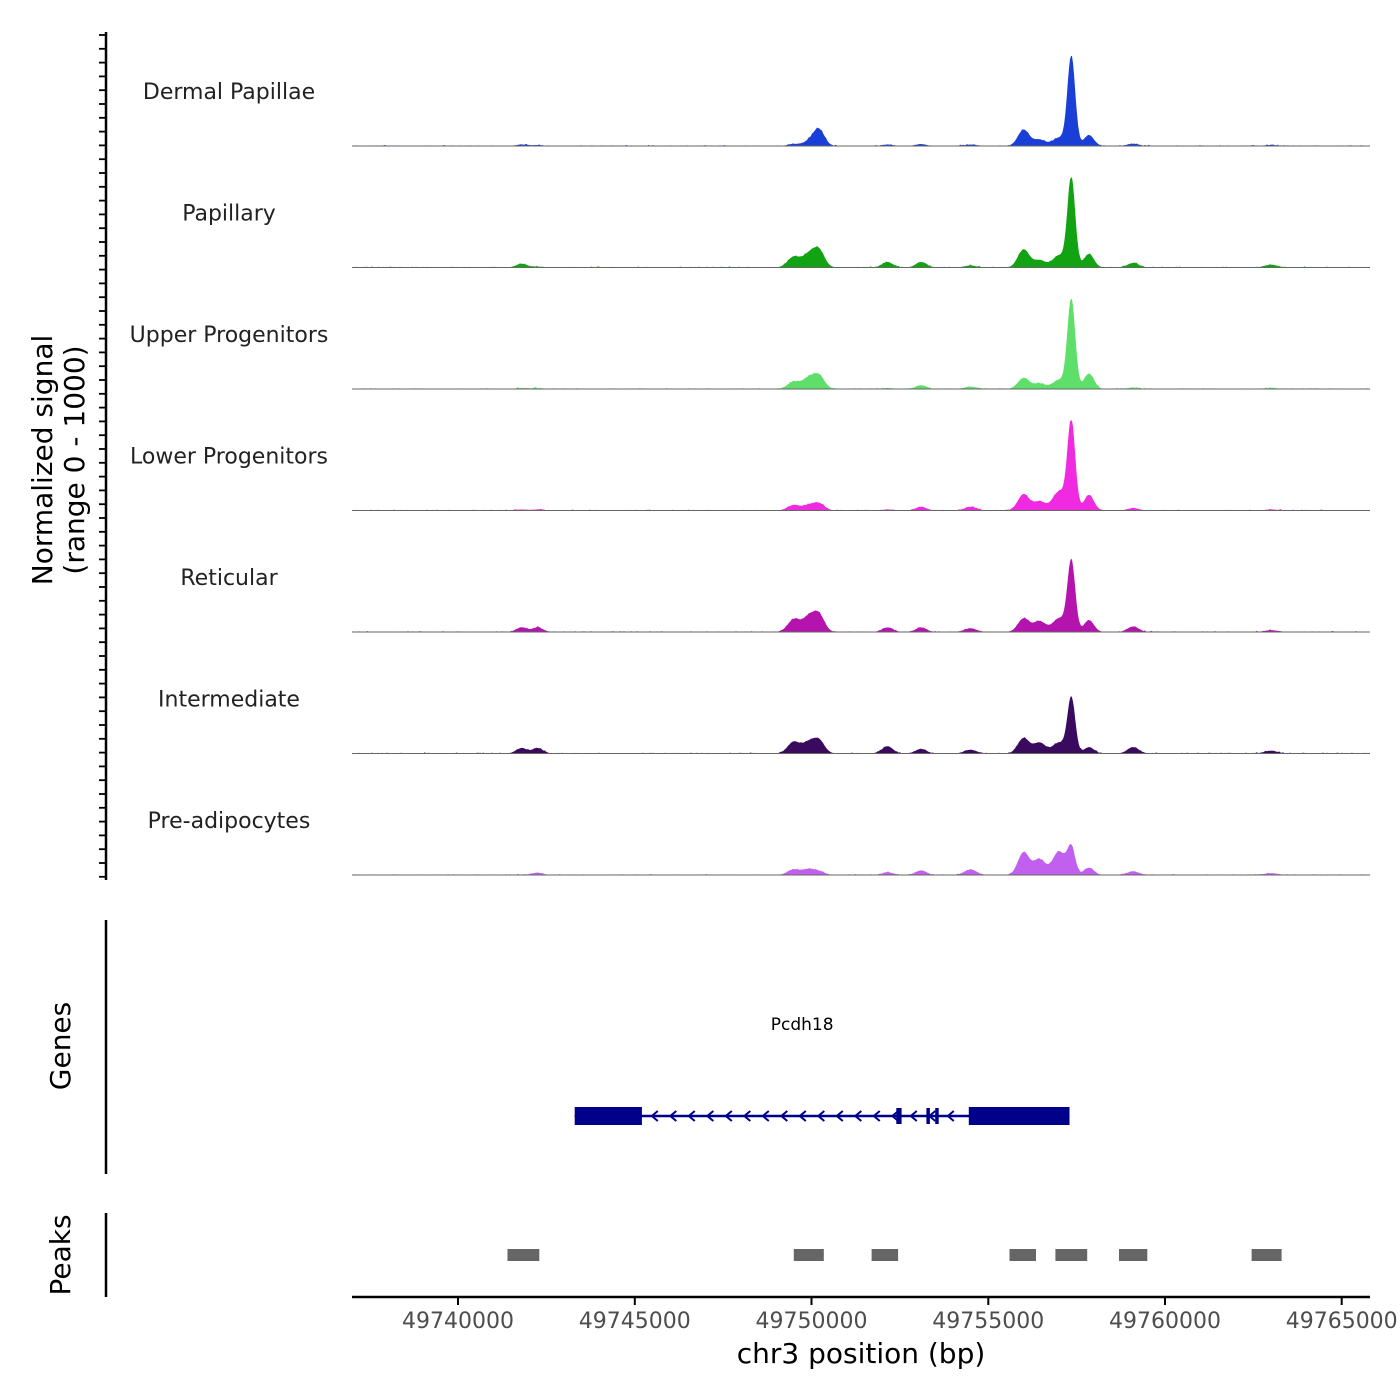 This screenshot has height=1400, width=1400. I want to click on gene-track: Pcdh18, so click(822, 1070).